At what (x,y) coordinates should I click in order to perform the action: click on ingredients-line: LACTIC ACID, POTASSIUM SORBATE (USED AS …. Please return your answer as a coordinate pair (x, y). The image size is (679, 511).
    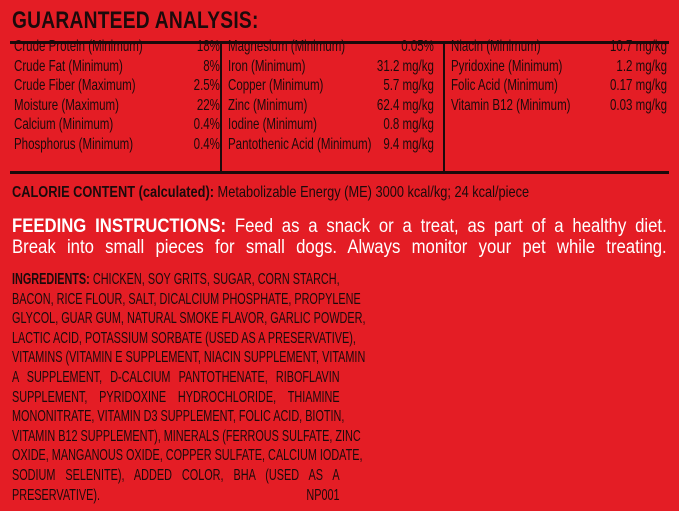
    Looking at the image, I should click on (184, 339).